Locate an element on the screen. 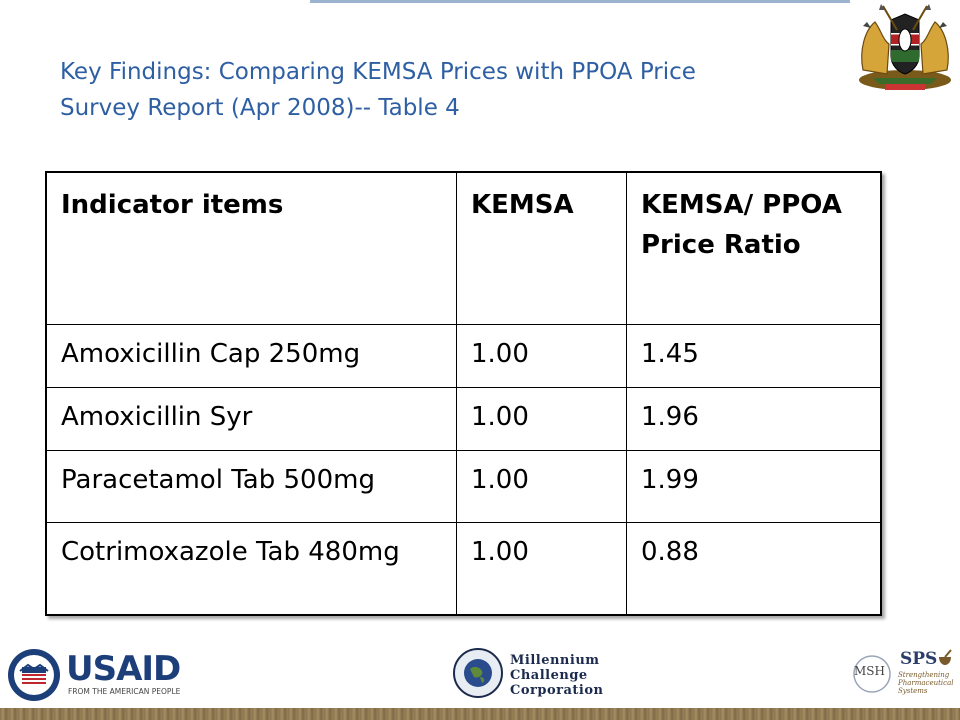  row-ratio-value: 0.88 is located at coordinates (754, 568).